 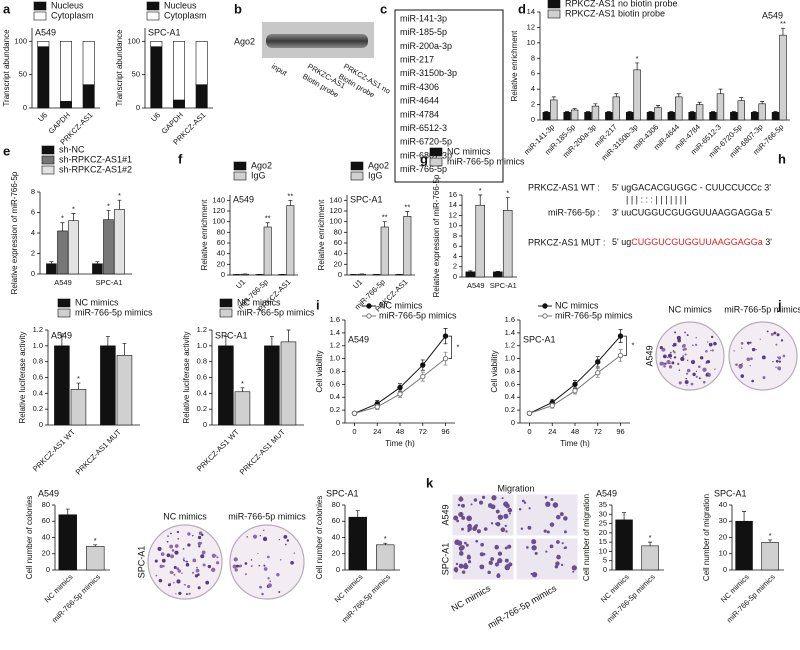 What do you see at coordinates (445, 559) in the screenshot?
I see `row-label: SPC-A1` at bounding box center [445, 559].